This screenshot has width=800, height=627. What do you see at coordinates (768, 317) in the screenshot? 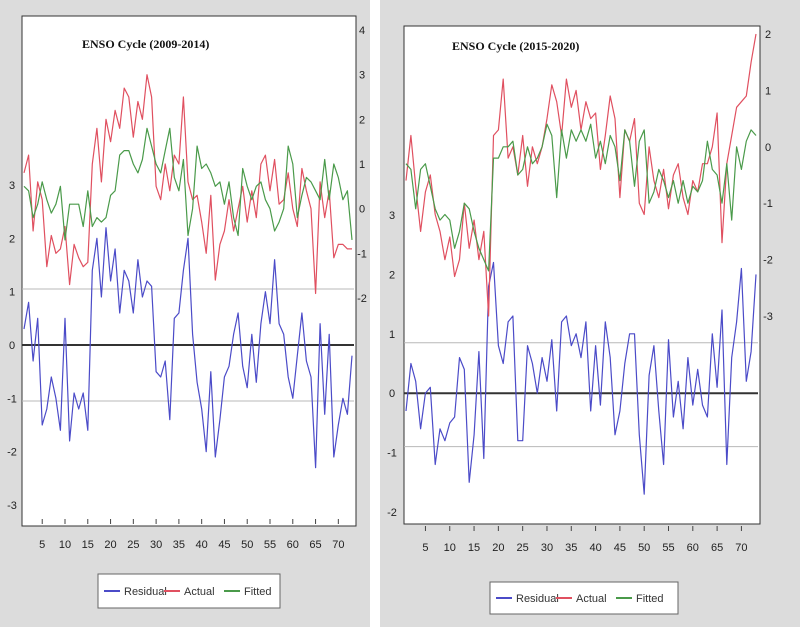
I see `right-axis-tick-label: -3` at bounding box center [768, 317].